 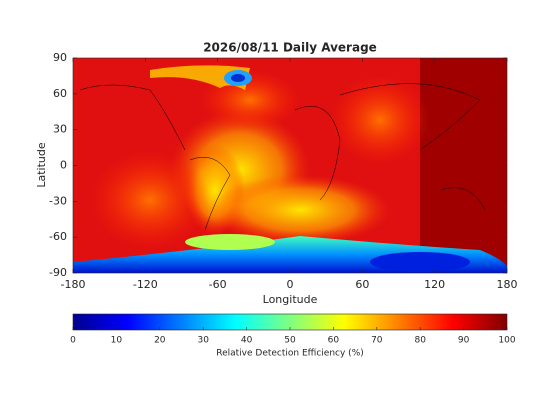 I want to click on colorbar-tick-label: 20, so click(x=160, y=341).